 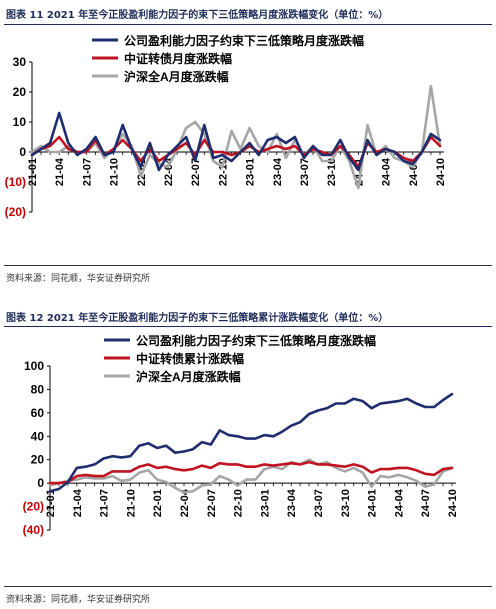 What do you see at coordinates (248, 24) in the screenshot?
I see `figure-1-title-rule` at bounding box center [248, 24].